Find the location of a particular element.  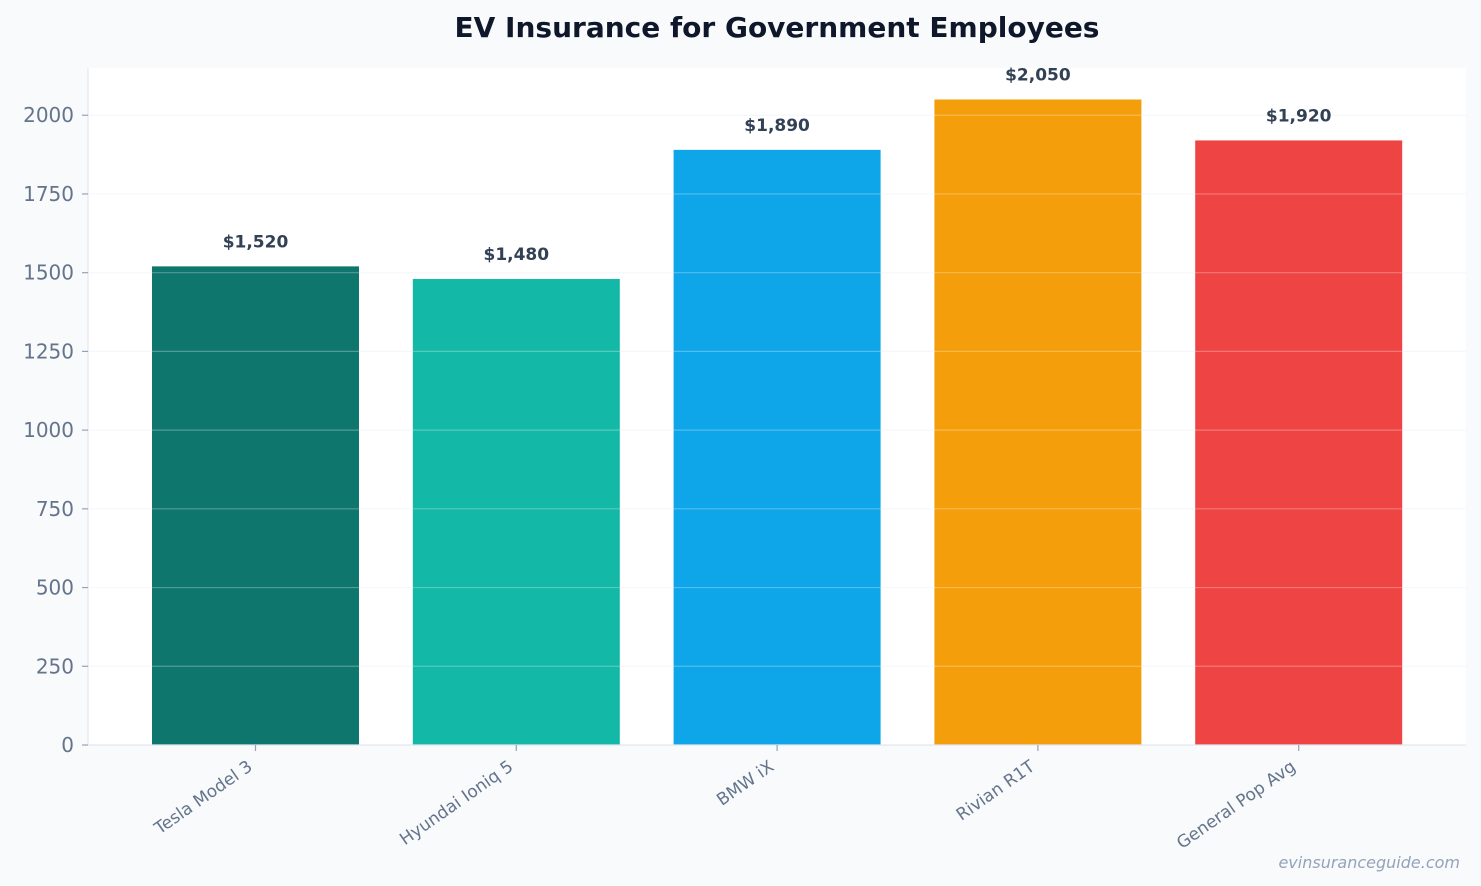

y-tick-label: 500 is located at coordinates (55, 588).